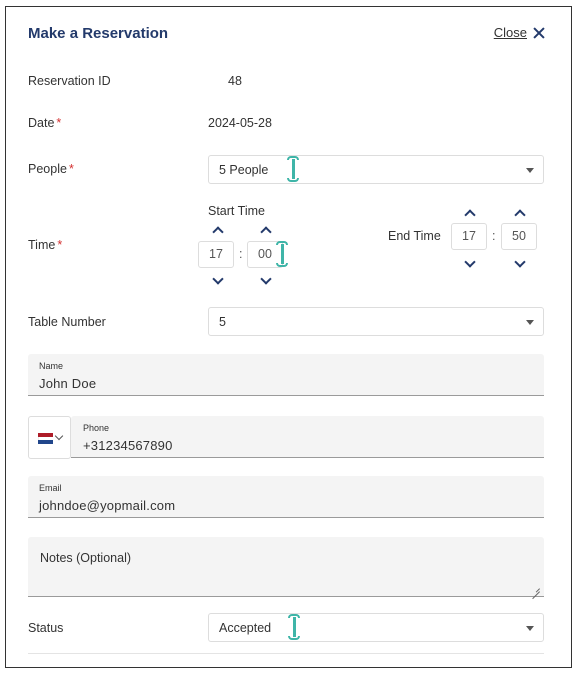 The width and height of the screenshot is (576, 673). I want to click on name-field-label: Name, so click(51, 366).